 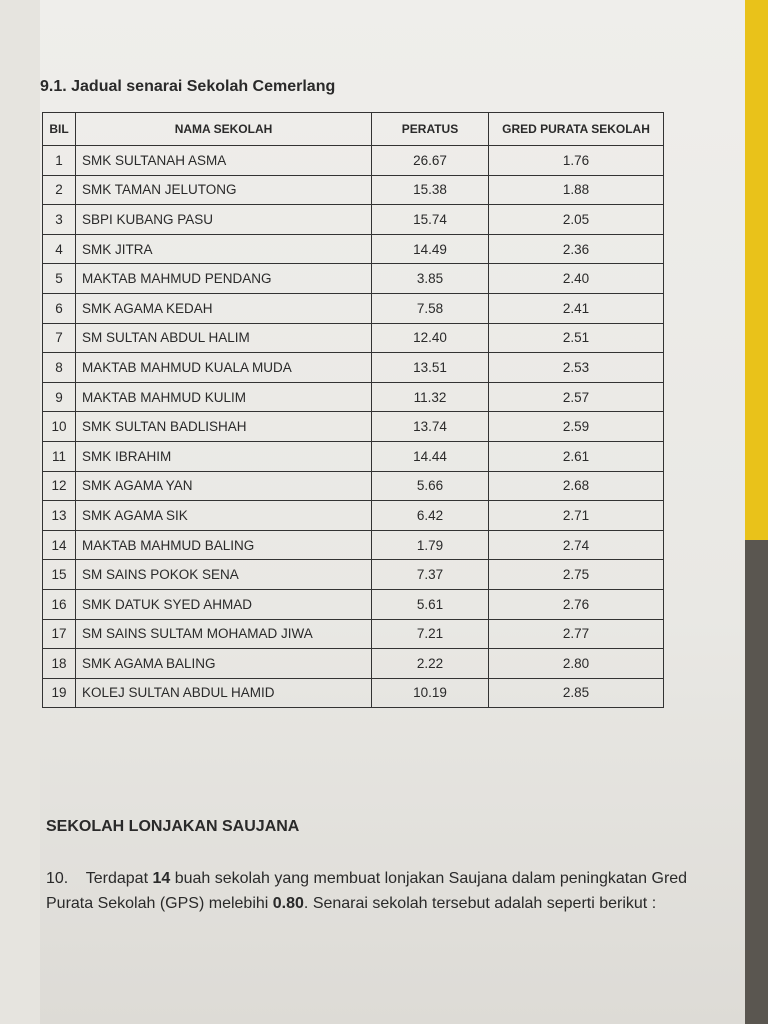 I want to click on table-row: 7 SM SULTAN ABDUL HALIM 12.40 2.51, so click(x=353, y=338).